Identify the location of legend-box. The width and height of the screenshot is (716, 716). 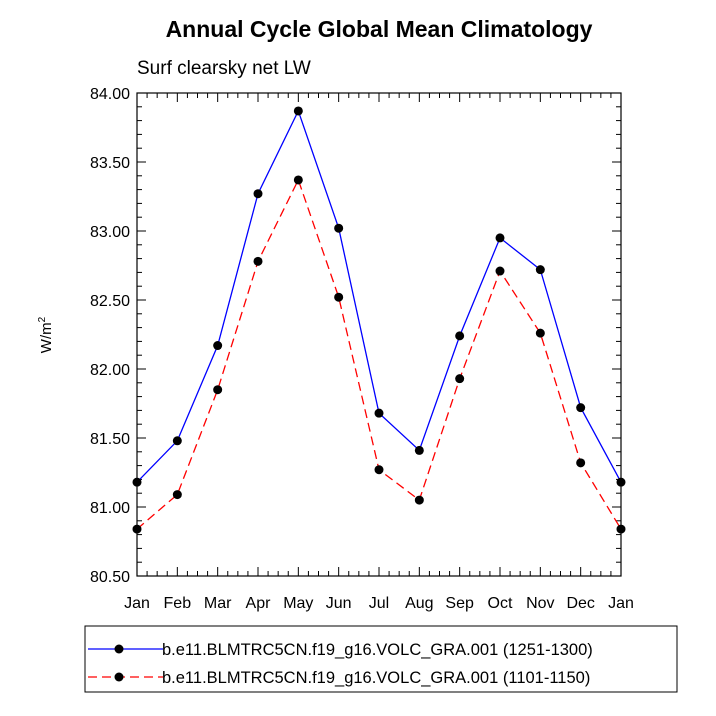
(381, 659).